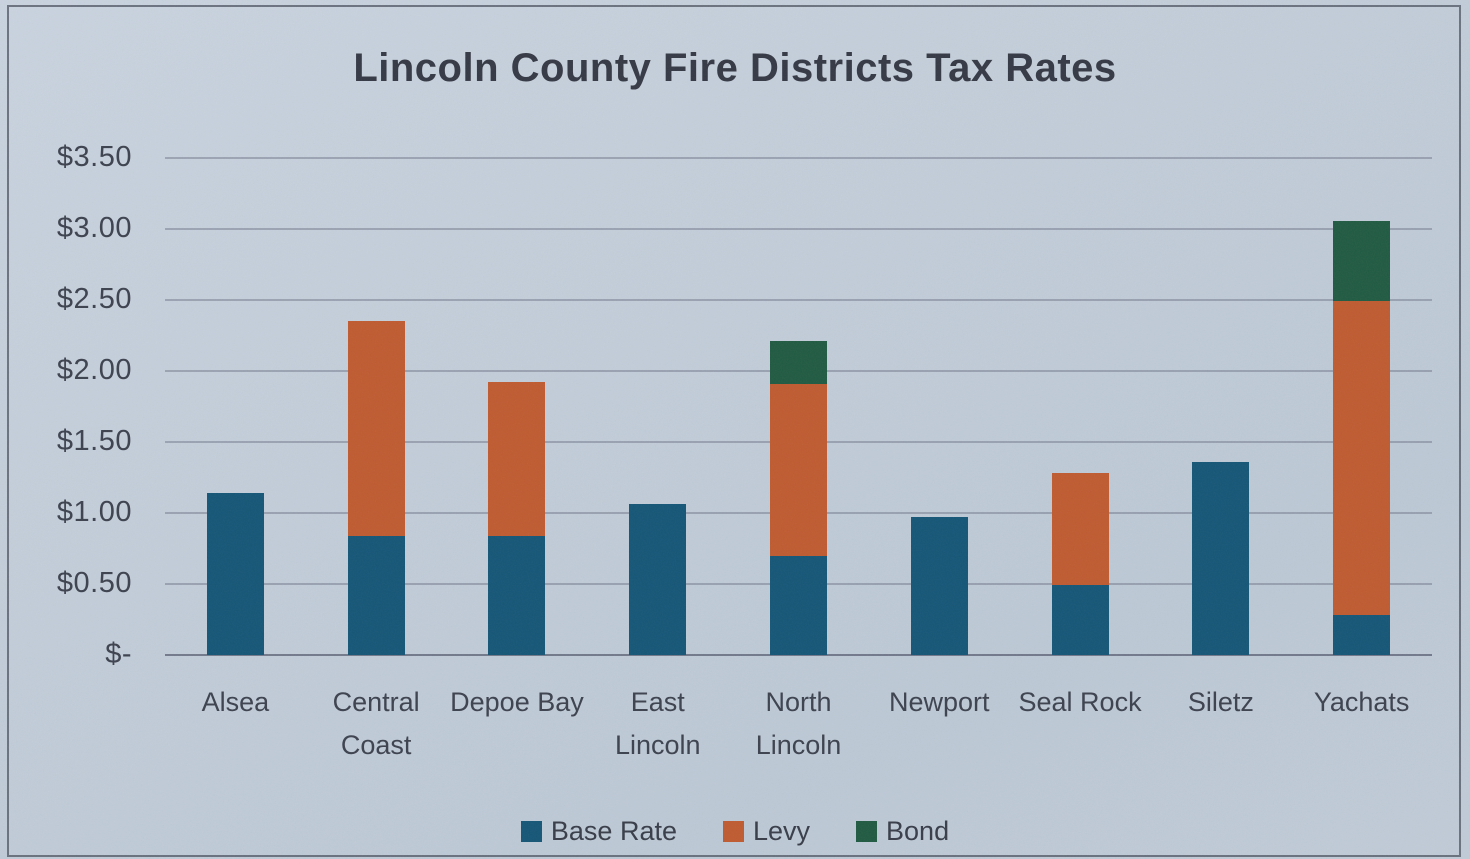 The image size is (1470, 859). Describe the element at coordinates (94, 227) in the screenshot. I see `y-tick-label: $3.00` at that location.